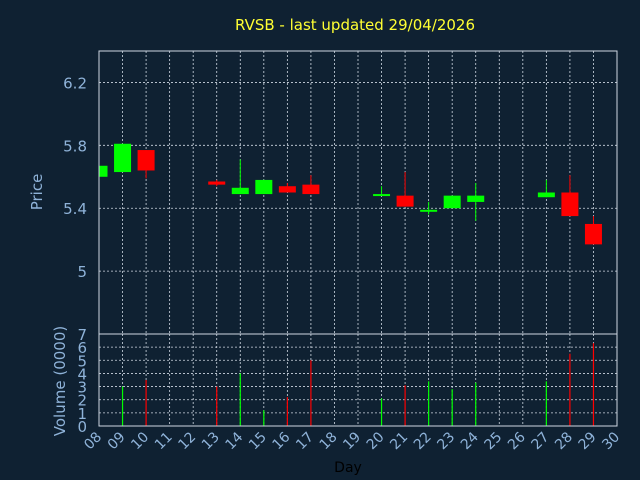 Image resolution: width=640 pixels, height=480 pixels. Describe the element at coordinates (75, 146) in the screenshot. I see `price-tick-label: 5.8` at that location.